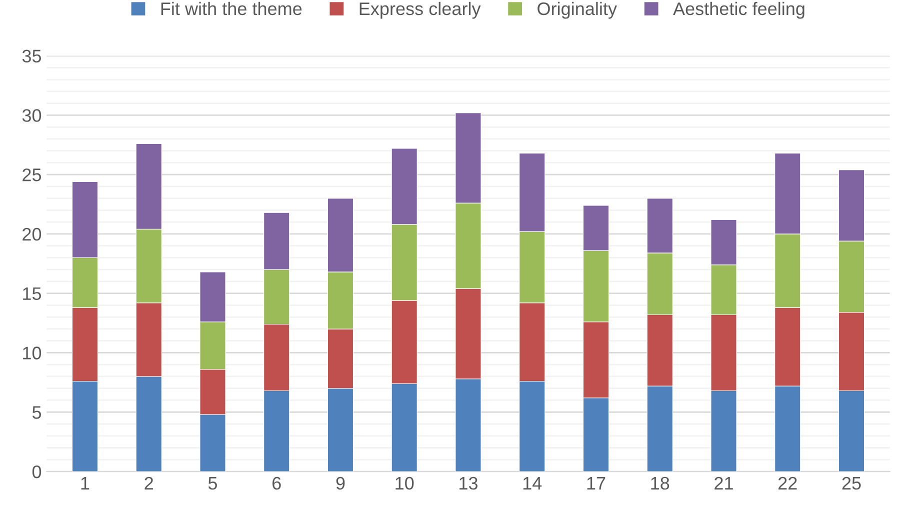  Describe the element at coordinates (532, 483) in the screenshot. I see `x-tick-label: 14` at that location.